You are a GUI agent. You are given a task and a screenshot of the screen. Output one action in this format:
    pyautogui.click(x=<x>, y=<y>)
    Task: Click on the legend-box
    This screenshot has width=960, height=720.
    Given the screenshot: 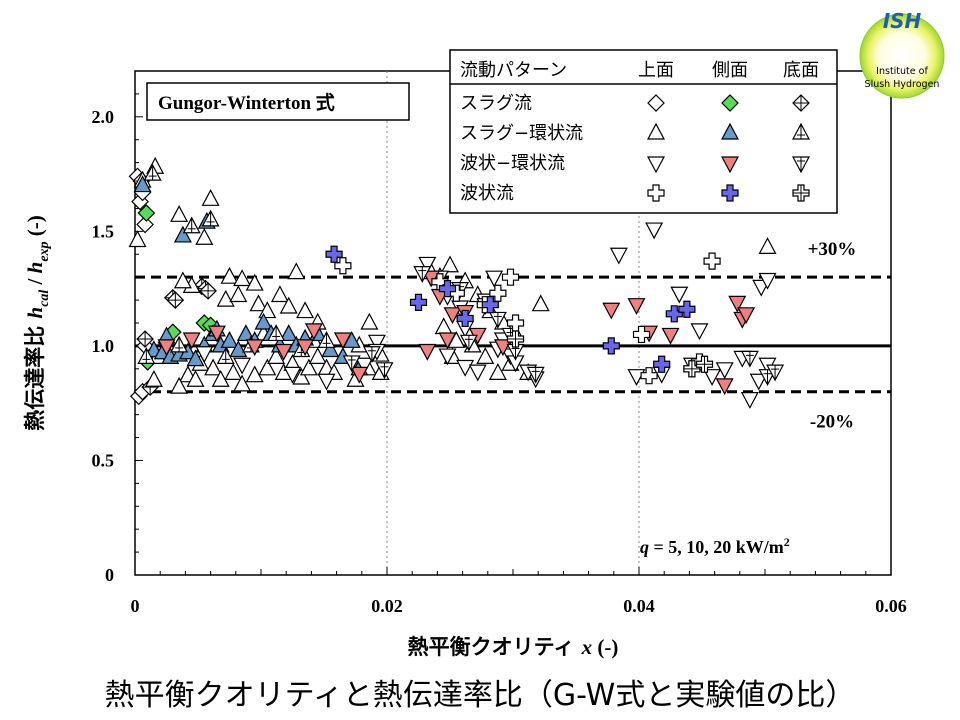 What is the action you would take?
    pyautogui.click(x=643, y=131)
    